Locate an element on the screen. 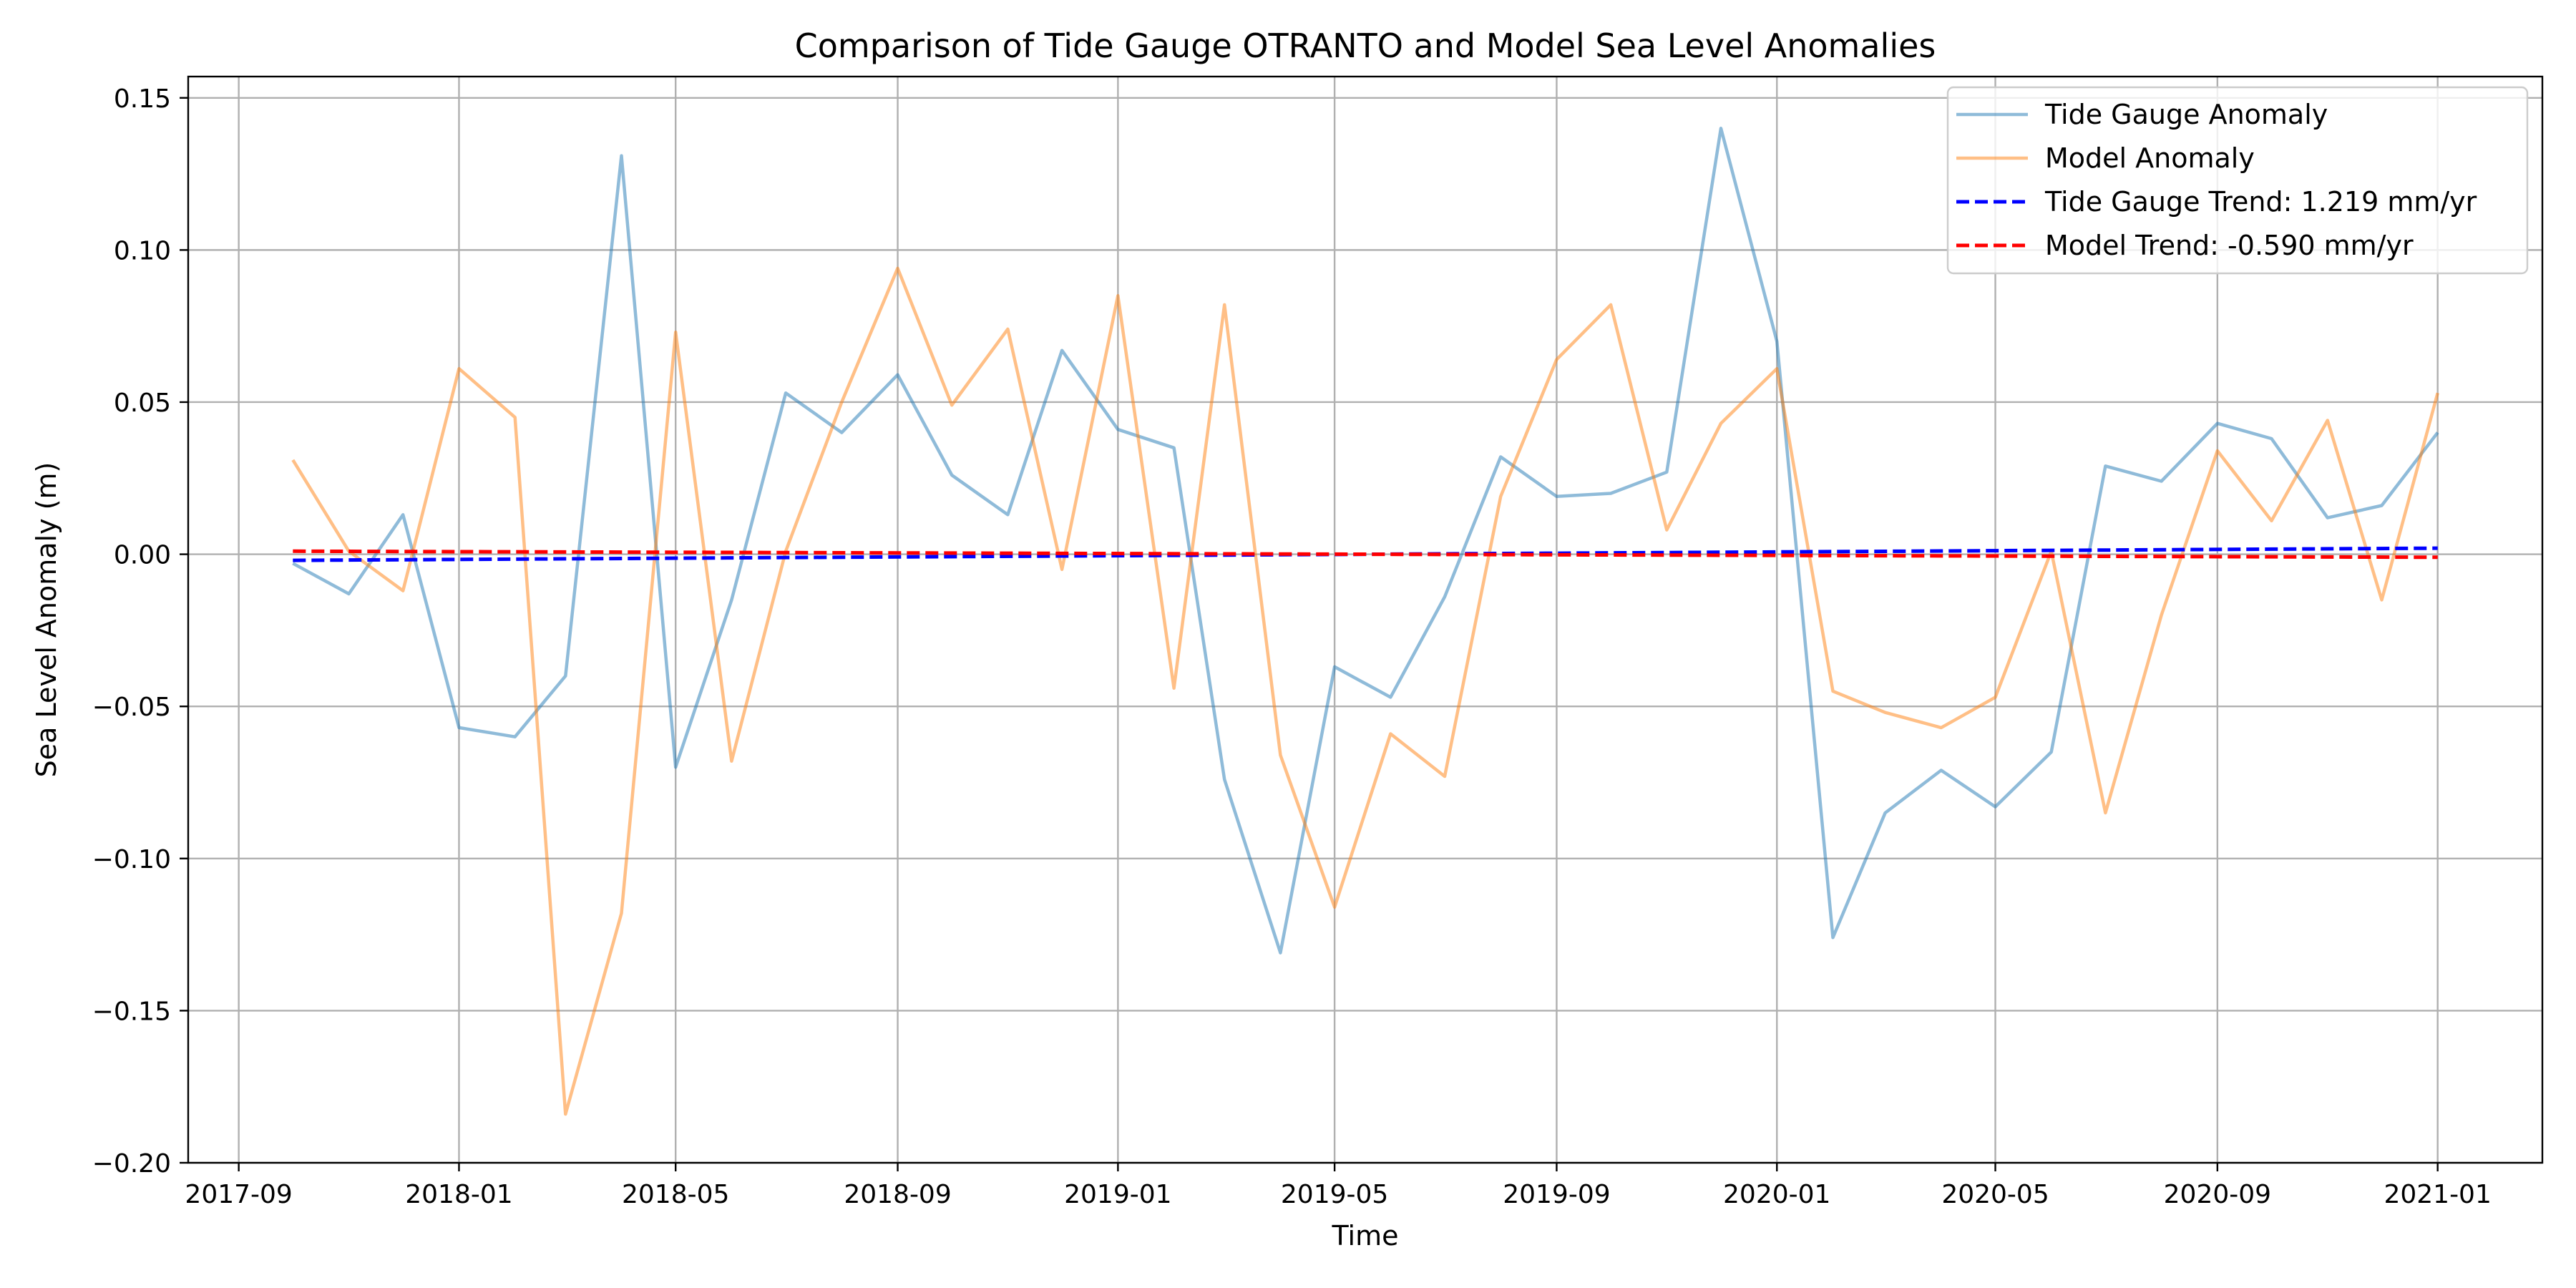  x-tick-label: 2020-09 is located at coordinates (2217, 1194).